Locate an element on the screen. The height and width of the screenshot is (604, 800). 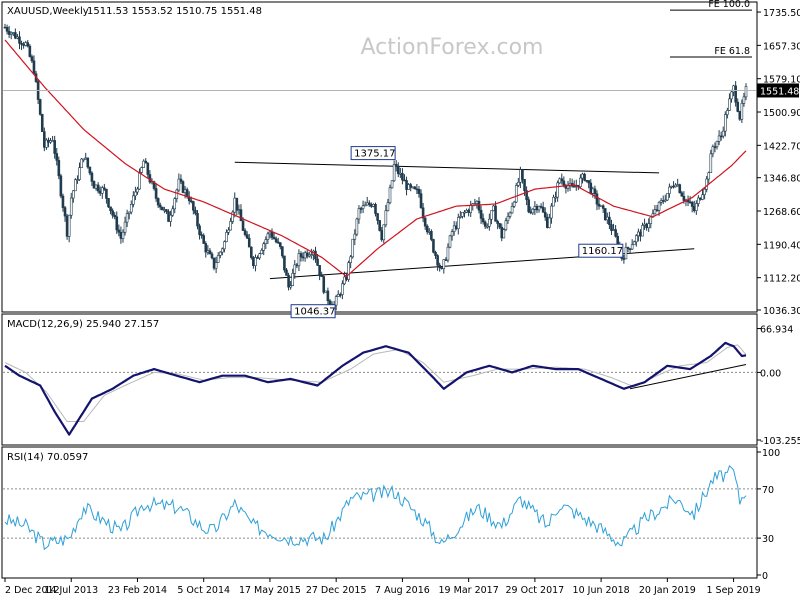
price-tick-label: 1112.20 is located at coordinates (781, 279).